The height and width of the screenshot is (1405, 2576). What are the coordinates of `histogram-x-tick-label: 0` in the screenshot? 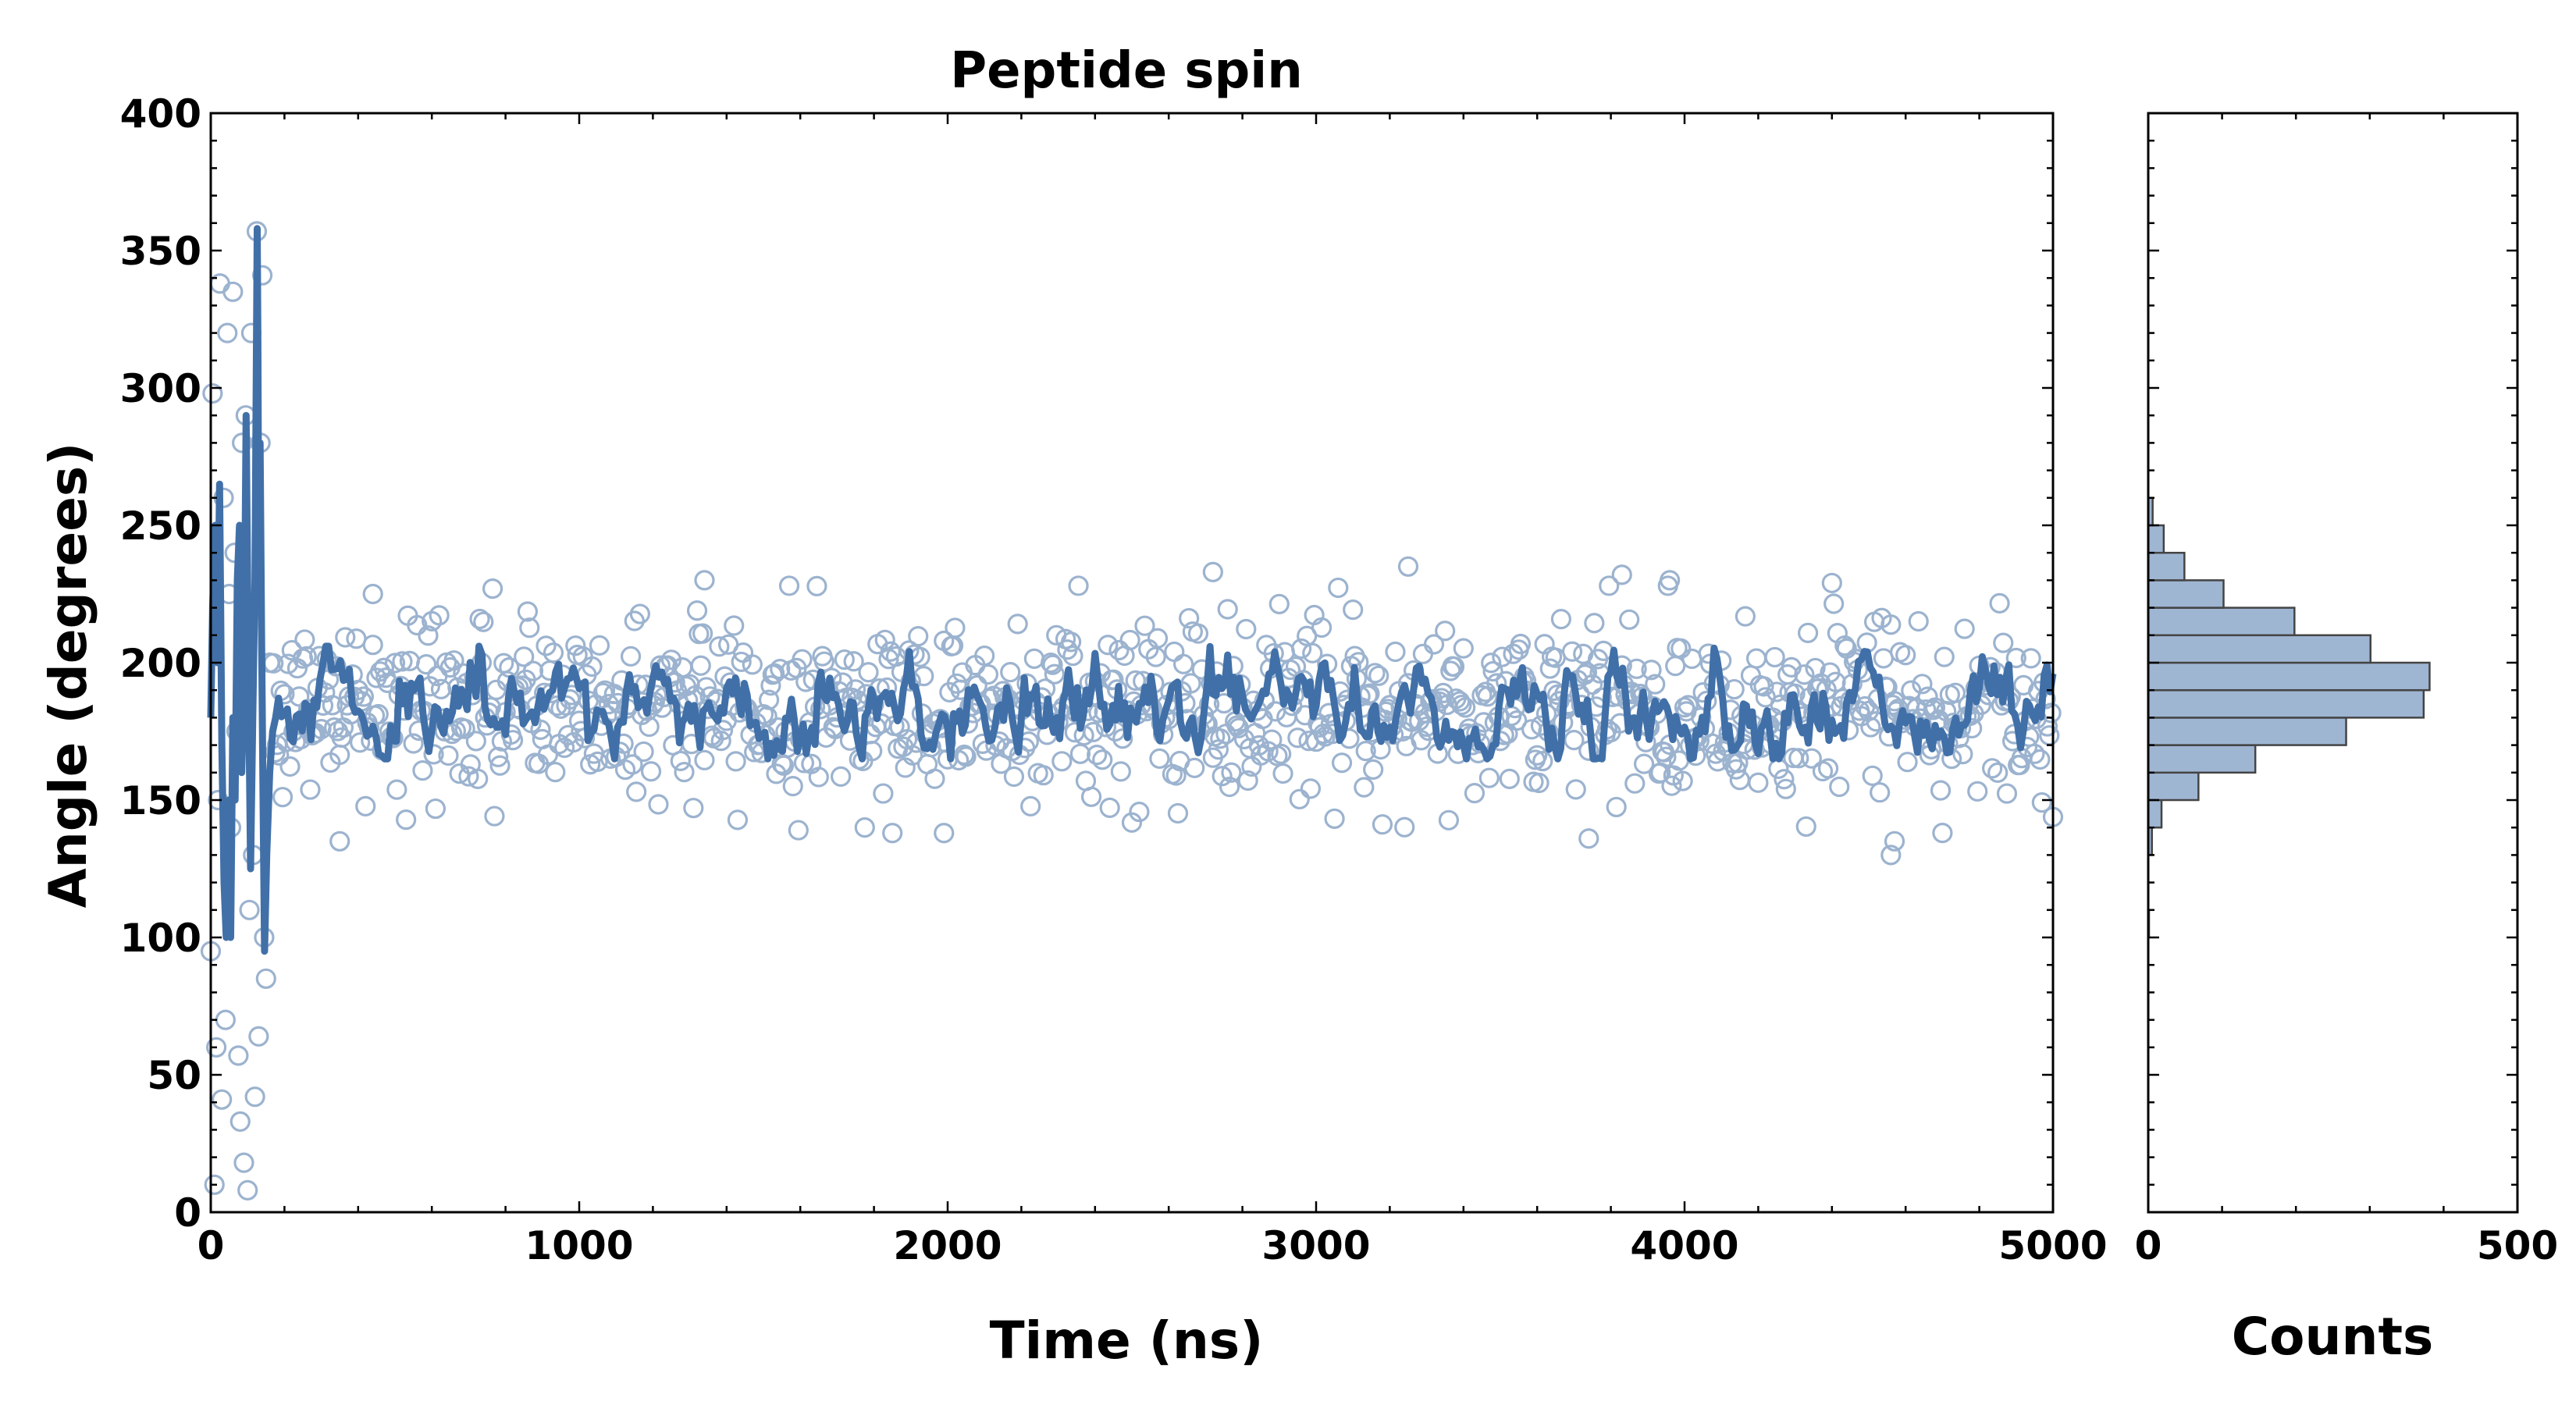 It's located at (2148, 1245).